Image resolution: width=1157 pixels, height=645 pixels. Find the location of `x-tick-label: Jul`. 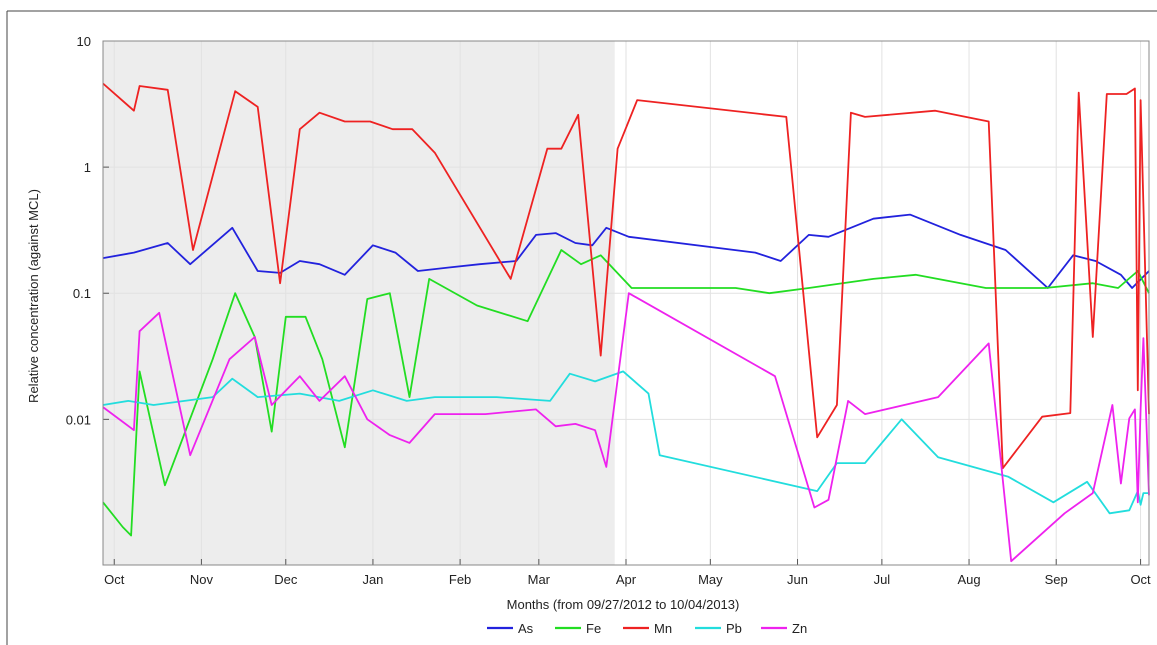

x-tick-label: Jul is located at coordinates (882, 579).